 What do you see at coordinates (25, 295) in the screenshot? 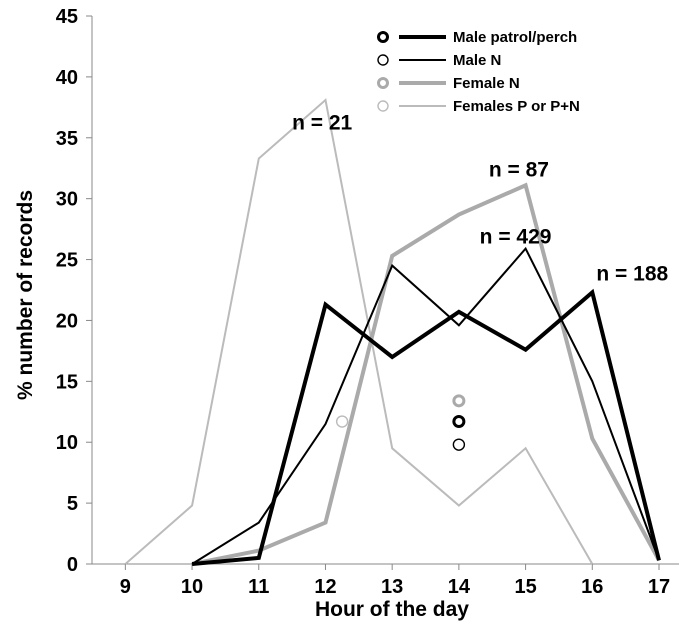
I see `y-axis-title: % number of records` at bounding box center [25, 295].